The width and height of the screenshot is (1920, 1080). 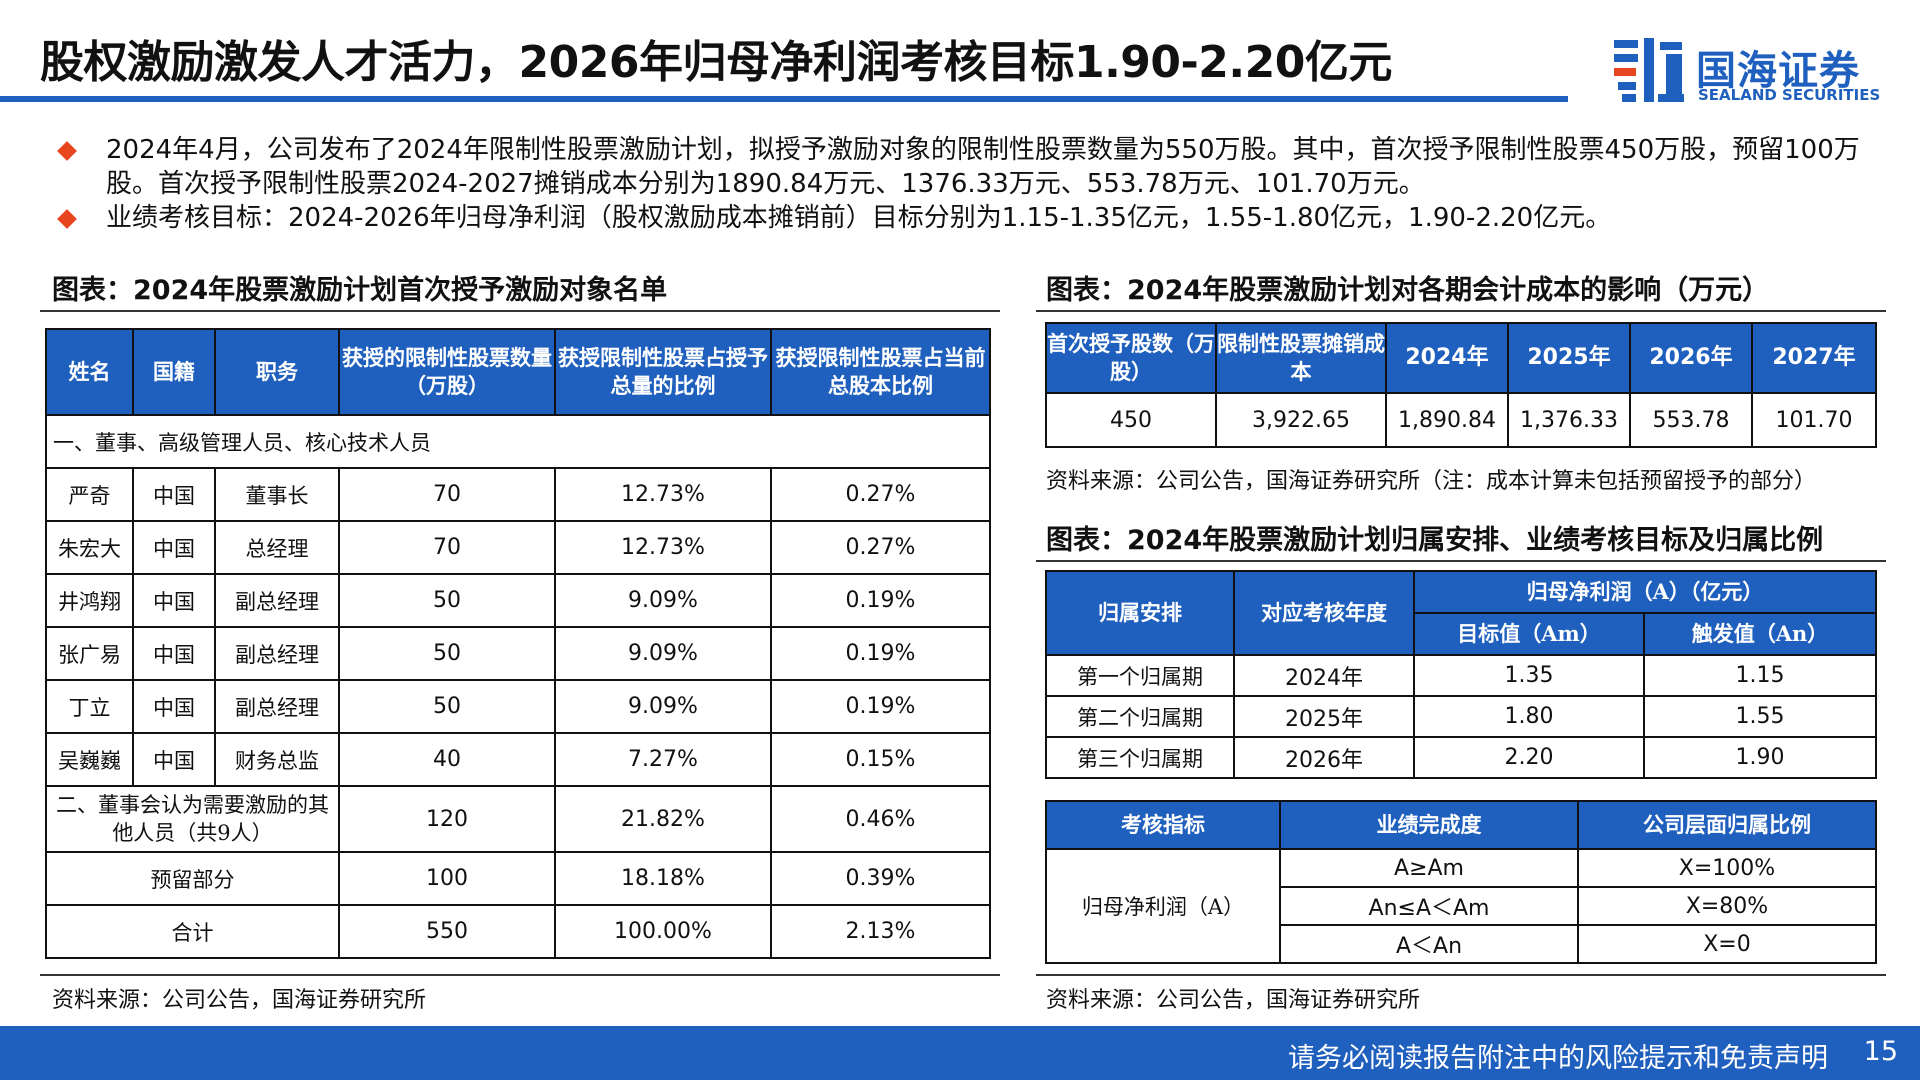 What do you see at coordinates (1727, 944) in the screenshot?
I see `ratio-cell: X=0` at bounding box center [1727, 944].